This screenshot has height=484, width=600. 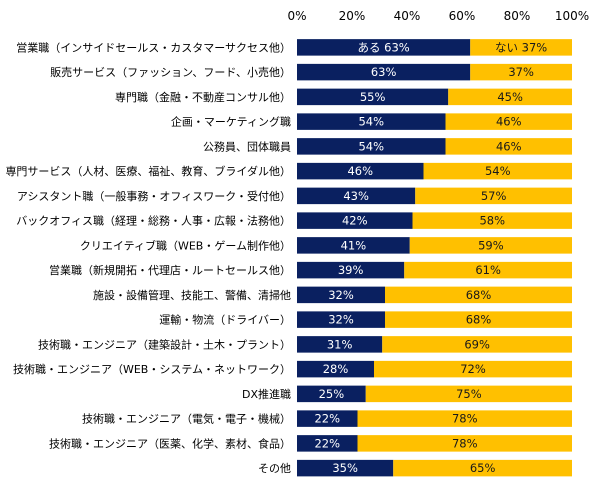 I want to click on category-label: アシスタント職（一般事務・オフィスワーク・受付他）, so click(x=154, y=196).